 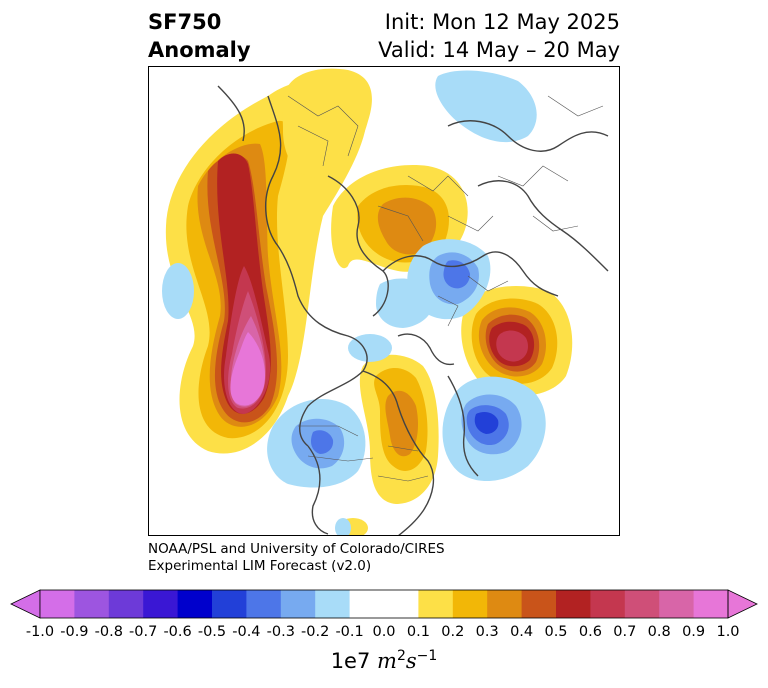 What do you see at coordinates (494, 428) in the screenshot?
I see `trough-atlantic` at bounding box center [494, 428].